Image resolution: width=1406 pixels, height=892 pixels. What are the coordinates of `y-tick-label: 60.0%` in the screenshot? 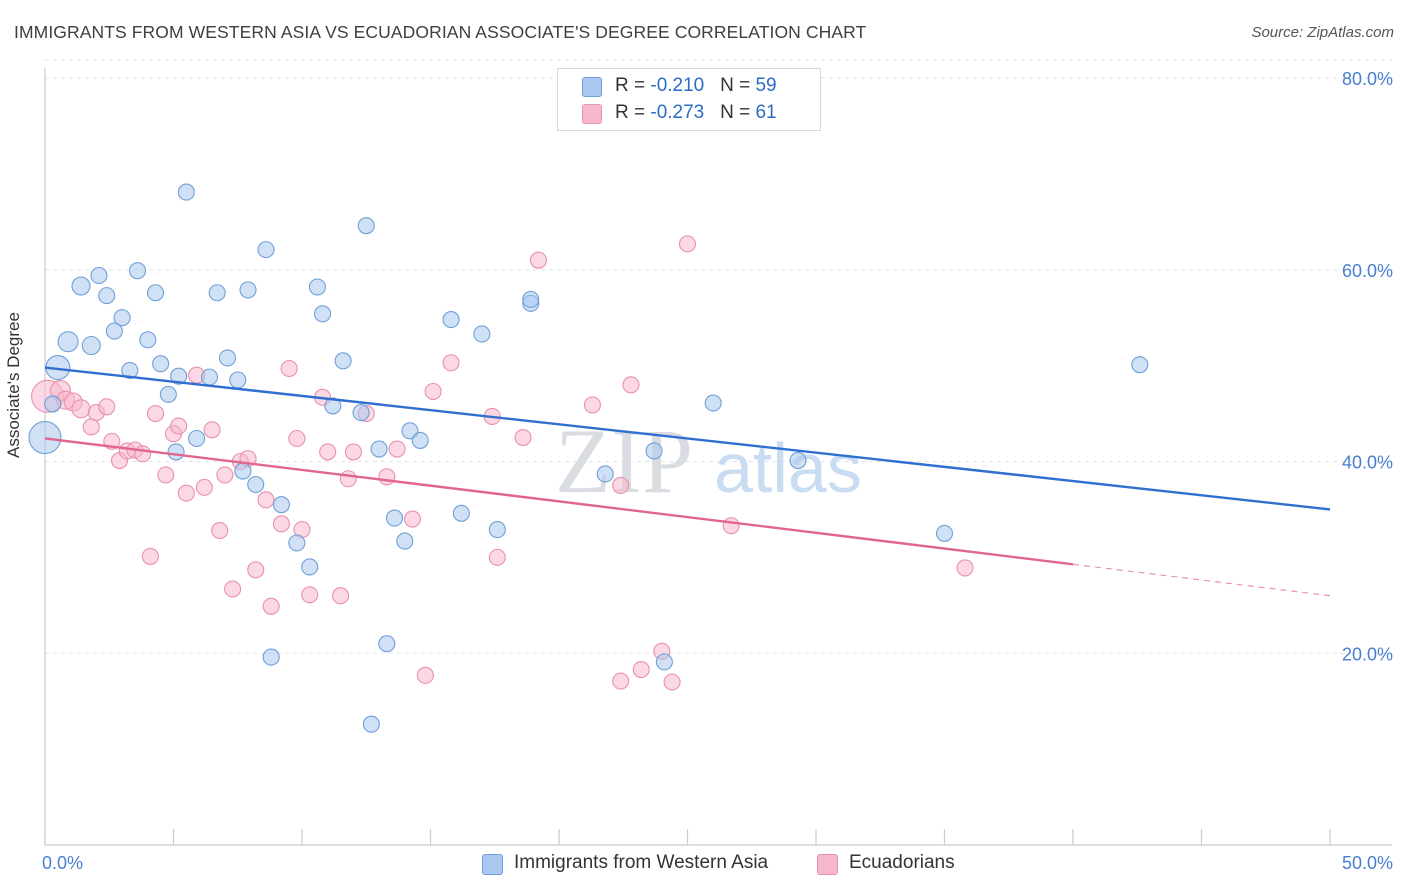 It's located at (1367, 271).